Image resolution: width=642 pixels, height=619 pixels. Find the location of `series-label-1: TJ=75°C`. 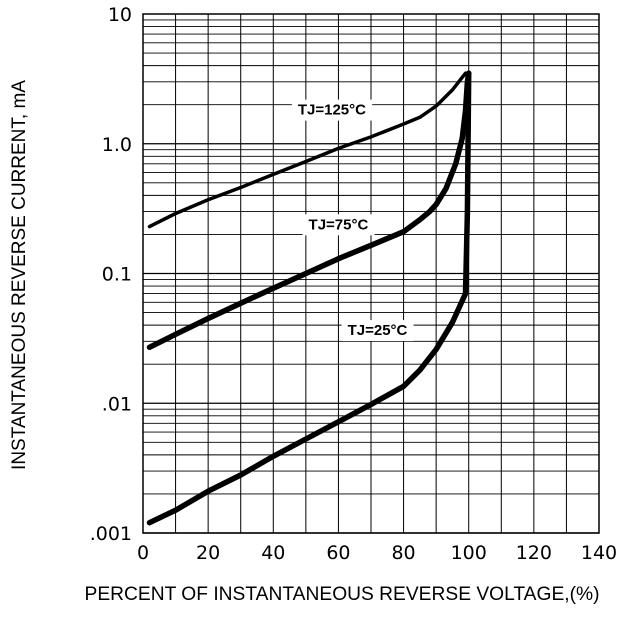

series-label-1: TJ=75°C is located at coordinates (339, 224).